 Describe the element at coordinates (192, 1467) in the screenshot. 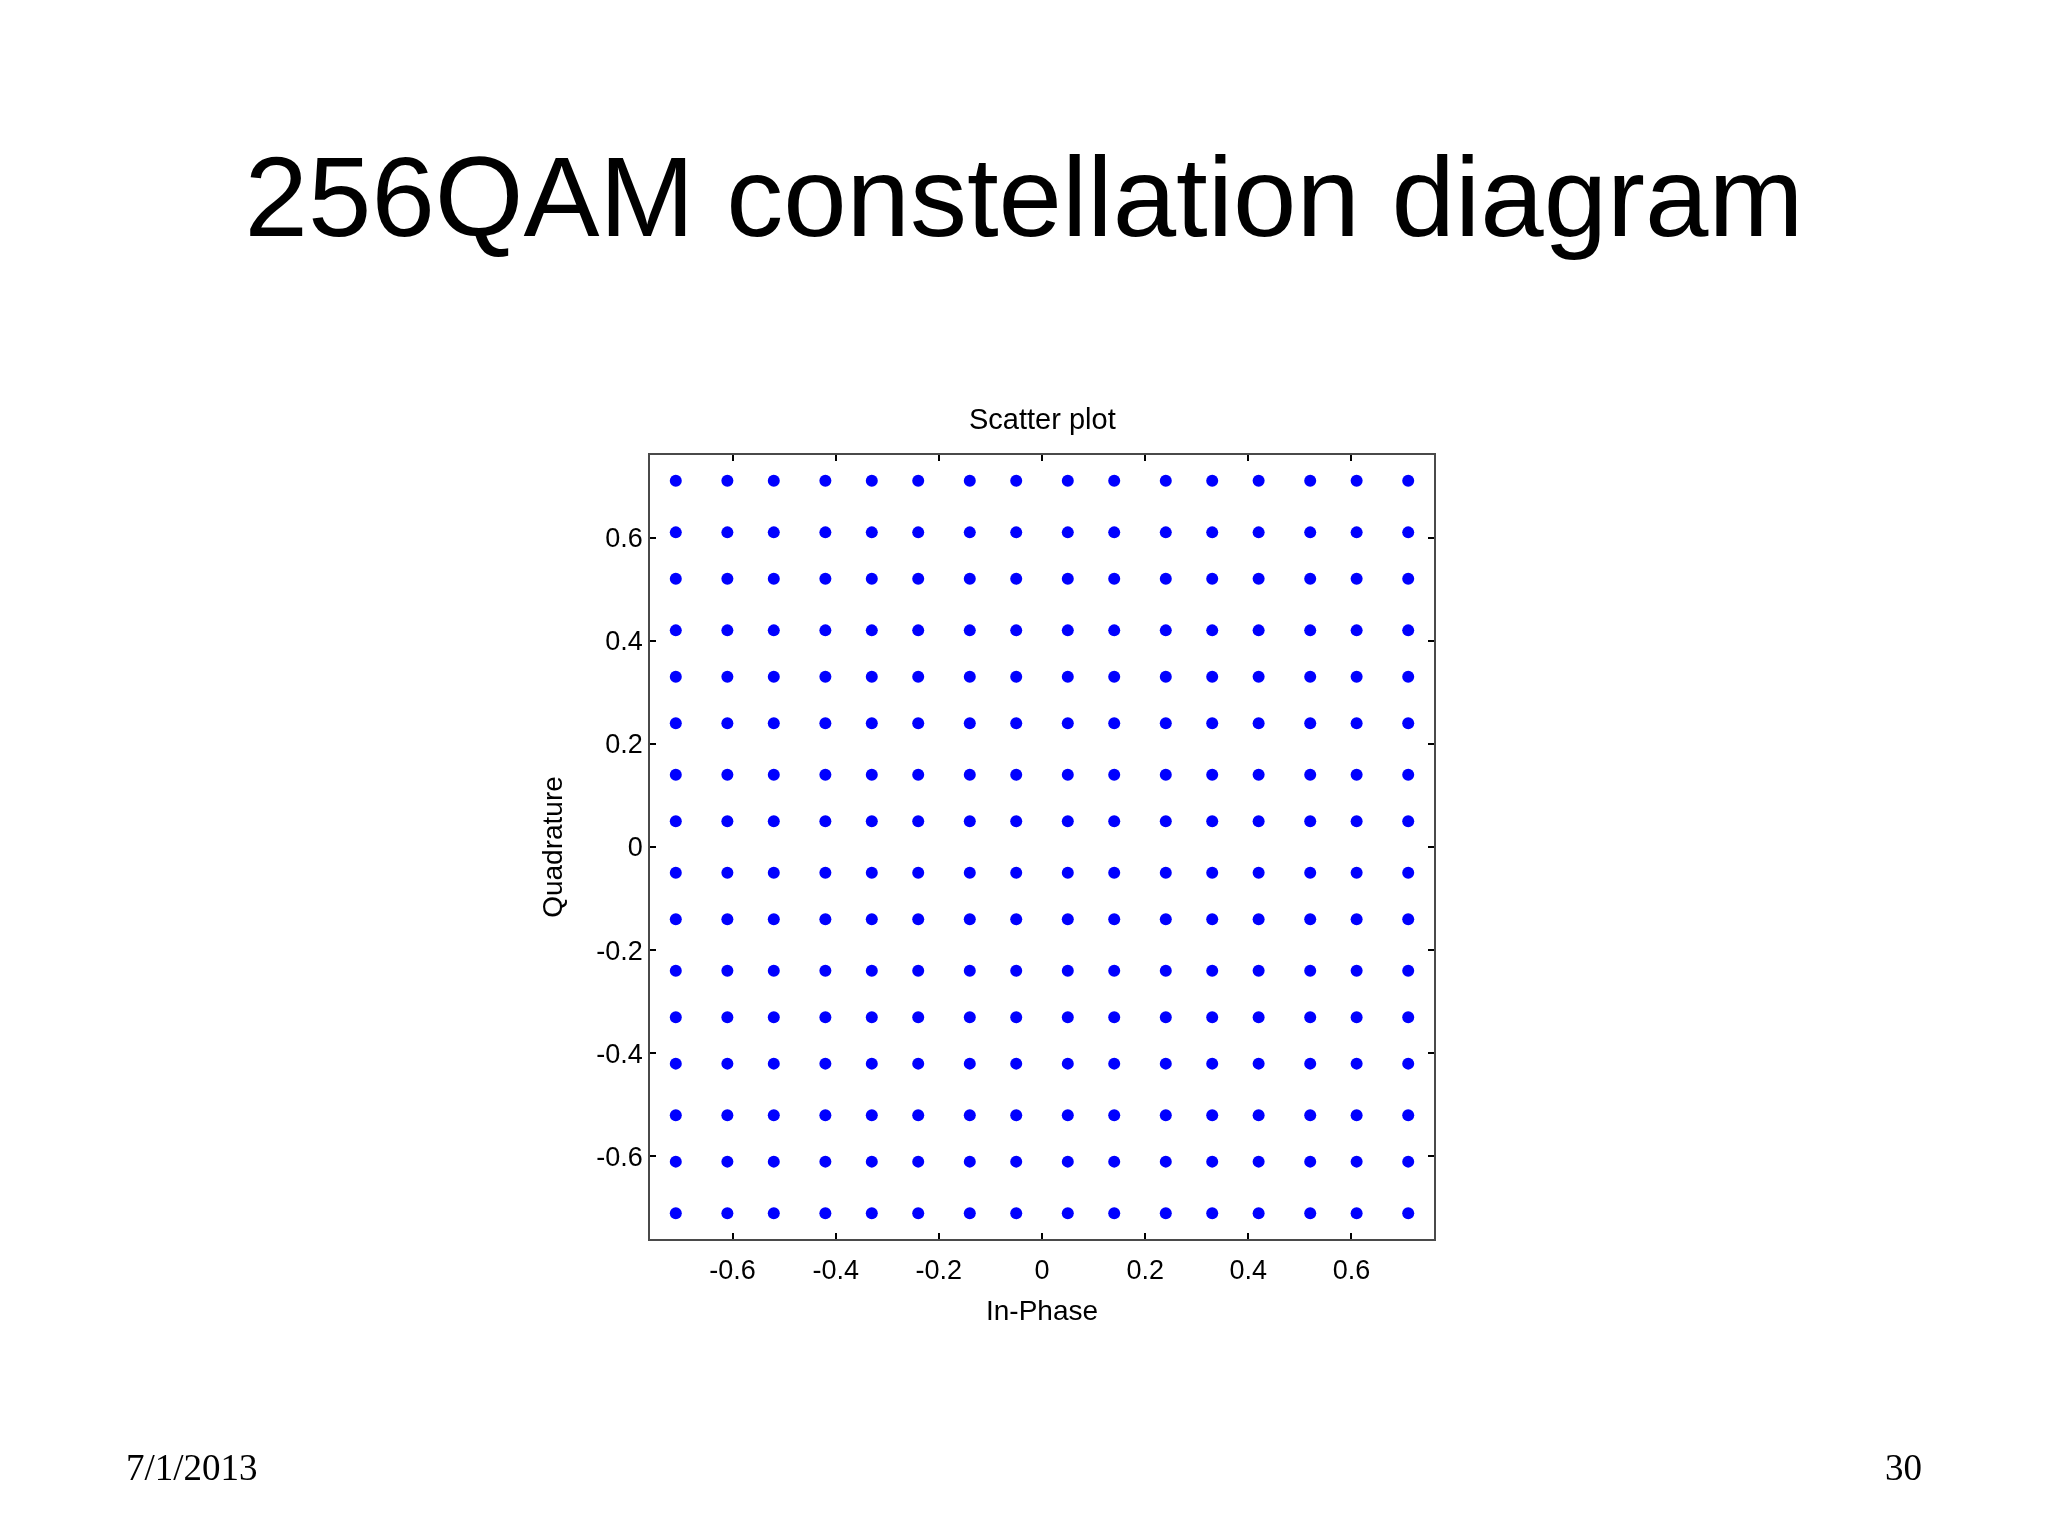

I see `text: 7/1/2013` at that location.